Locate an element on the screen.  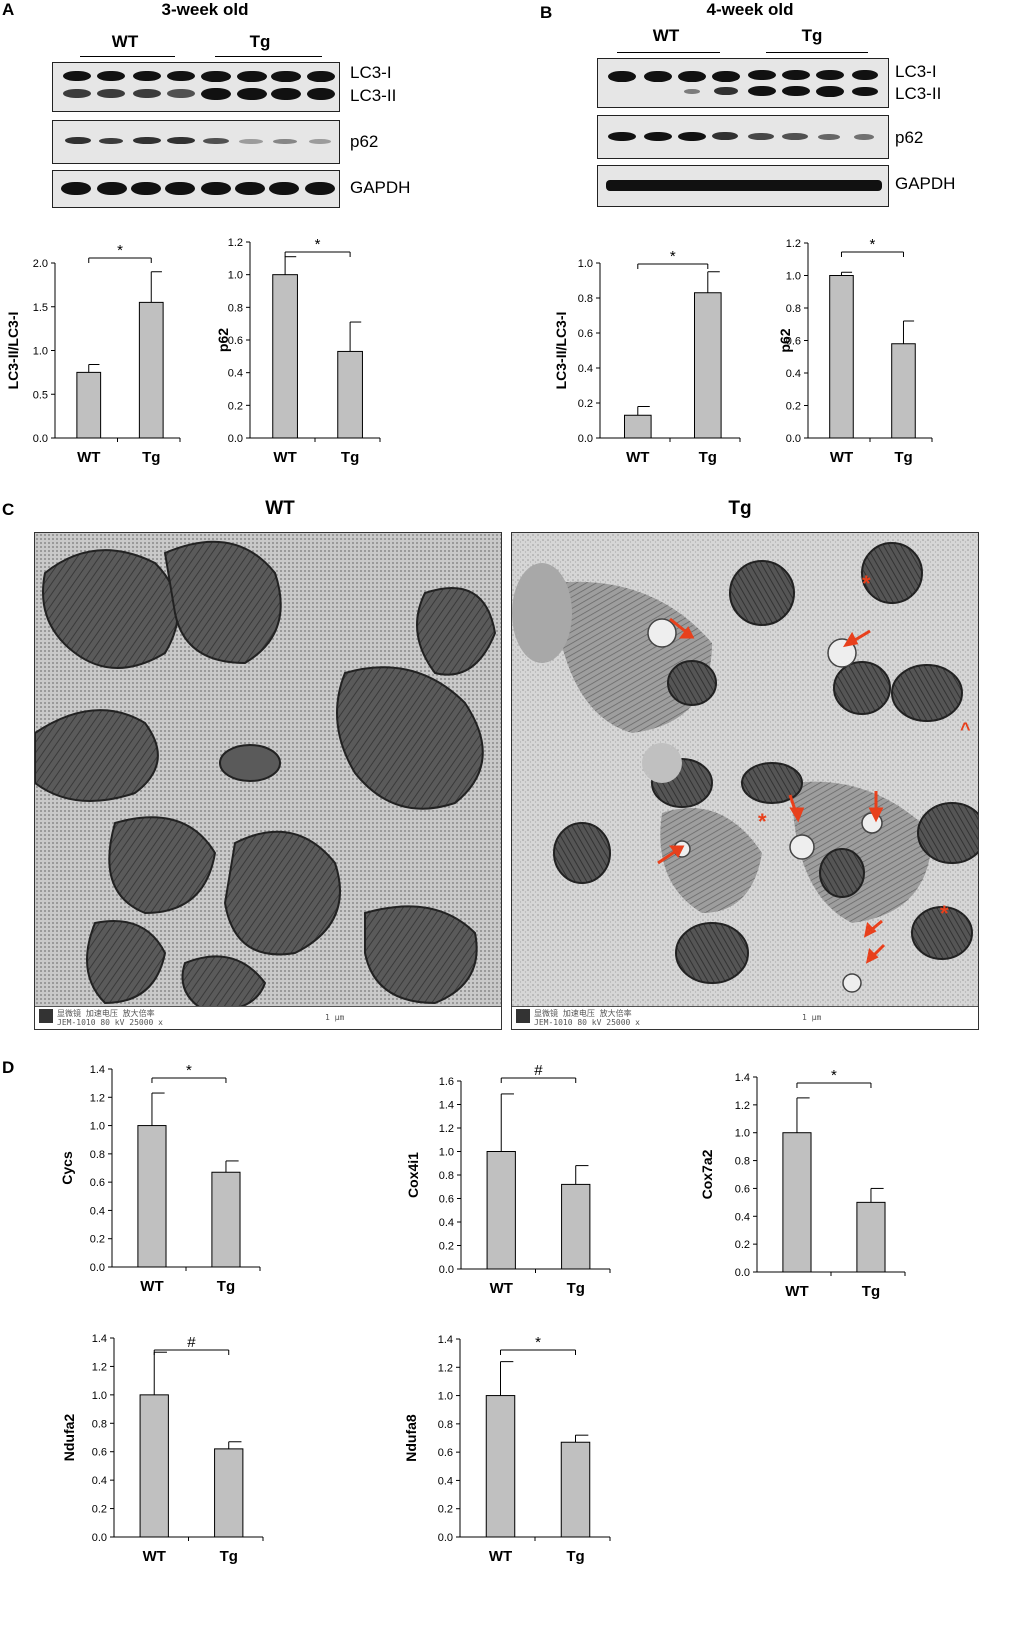
chart-5-ytick-label: 0.4 is located at coordinates (446, 1223).